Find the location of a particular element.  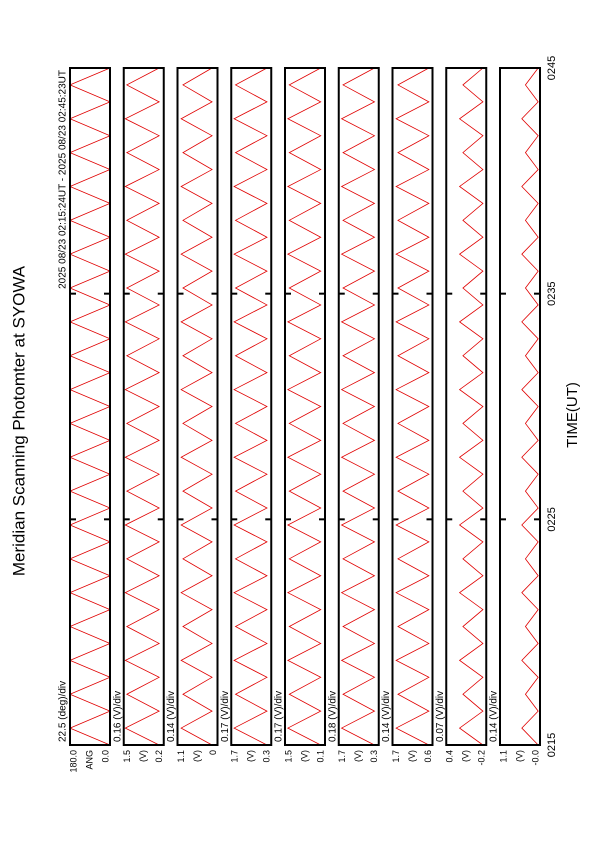

y-tick-label: 0.0 is located at coordinates (105, 756).